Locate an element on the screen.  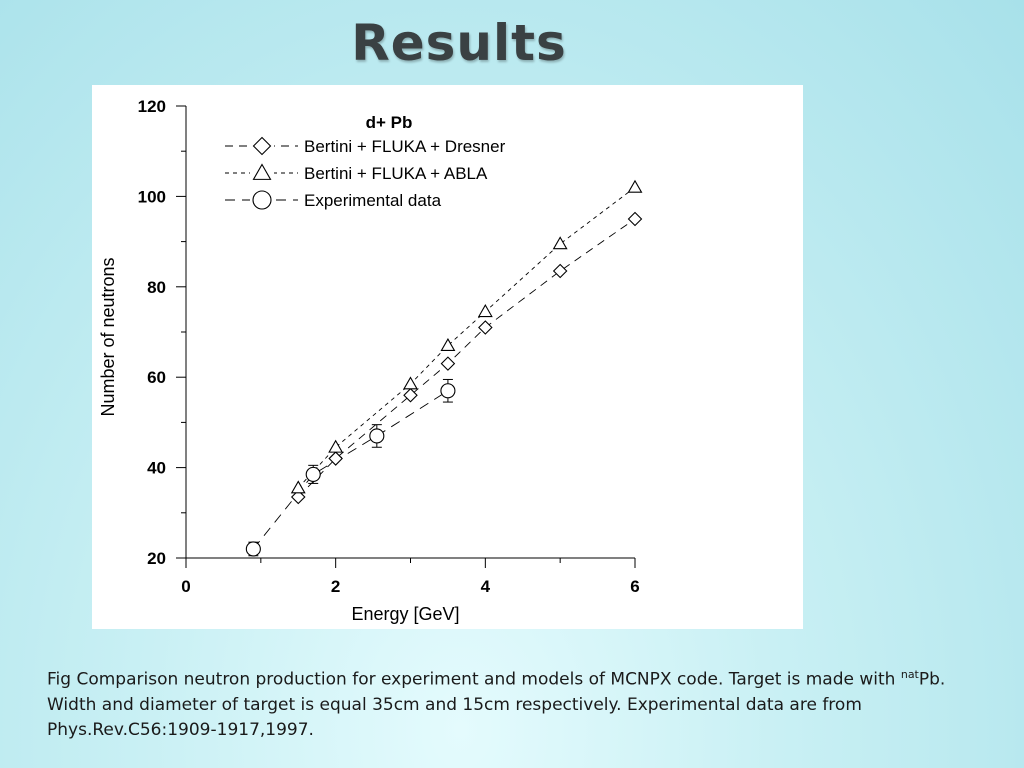
x-tick-label: 4 is located at coordinates (486, 586).